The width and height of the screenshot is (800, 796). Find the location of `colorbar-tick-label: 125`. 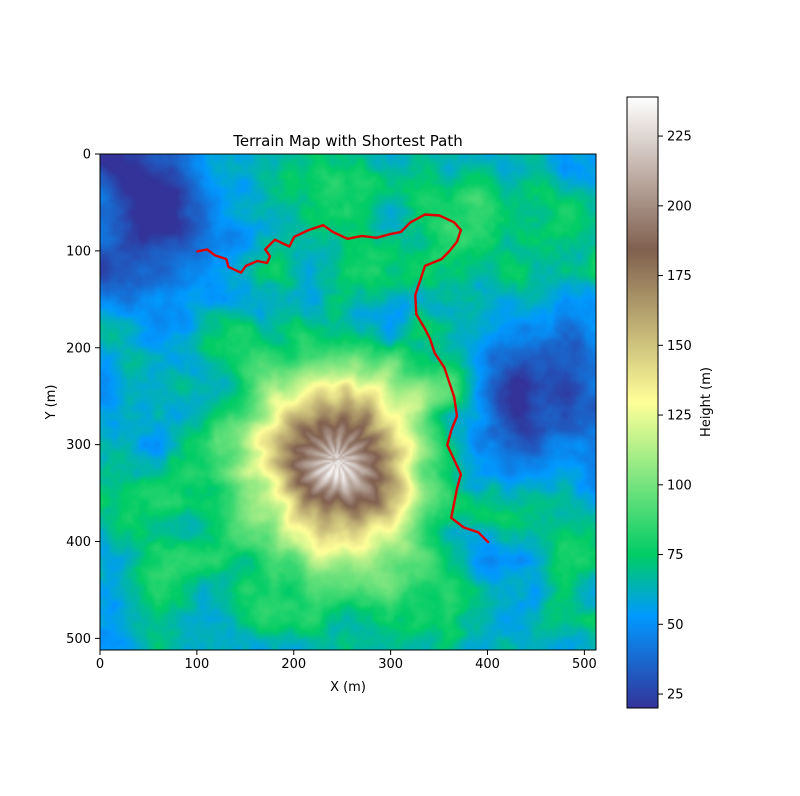

colorbar-tick-label: 125 is located at coordinates (679, 416).